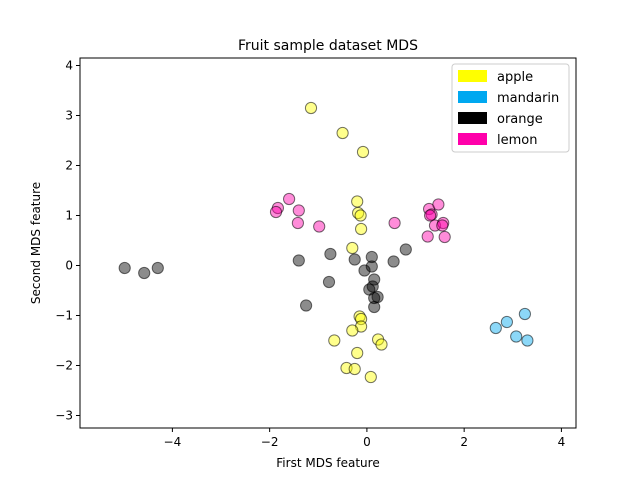 The height and width of the screenshot is (480, 640). I want to click on x-tick-label: 4, so click(562, 442).